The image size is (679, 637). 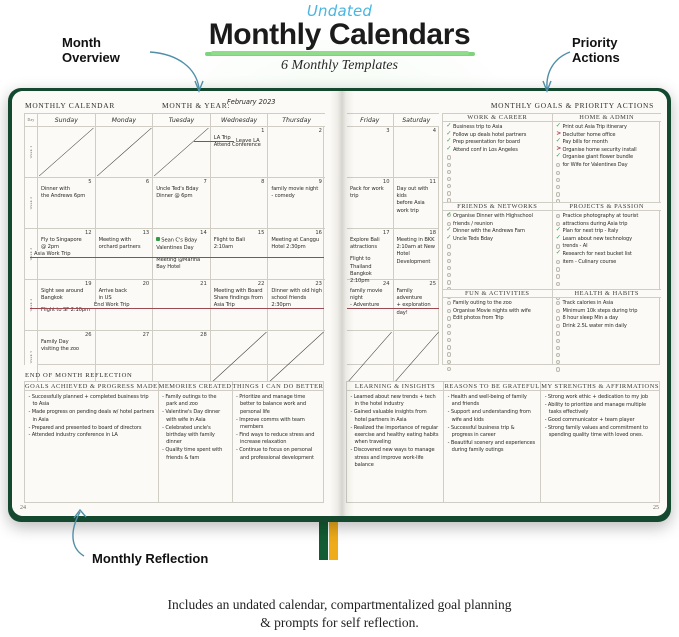 I want to click on calendar-cell: 10 Pack for work trip, so click(x=370, y=203).